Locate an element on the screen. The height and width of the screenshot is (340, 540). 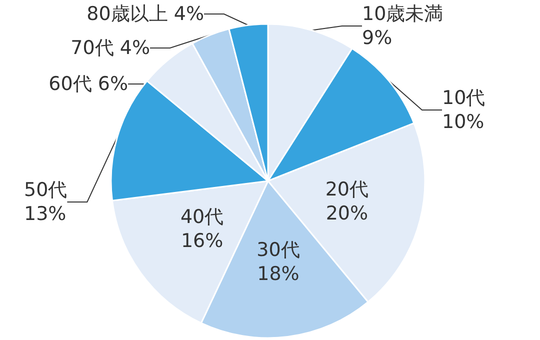
data-label: 18% is located at coordinates (278, 273).